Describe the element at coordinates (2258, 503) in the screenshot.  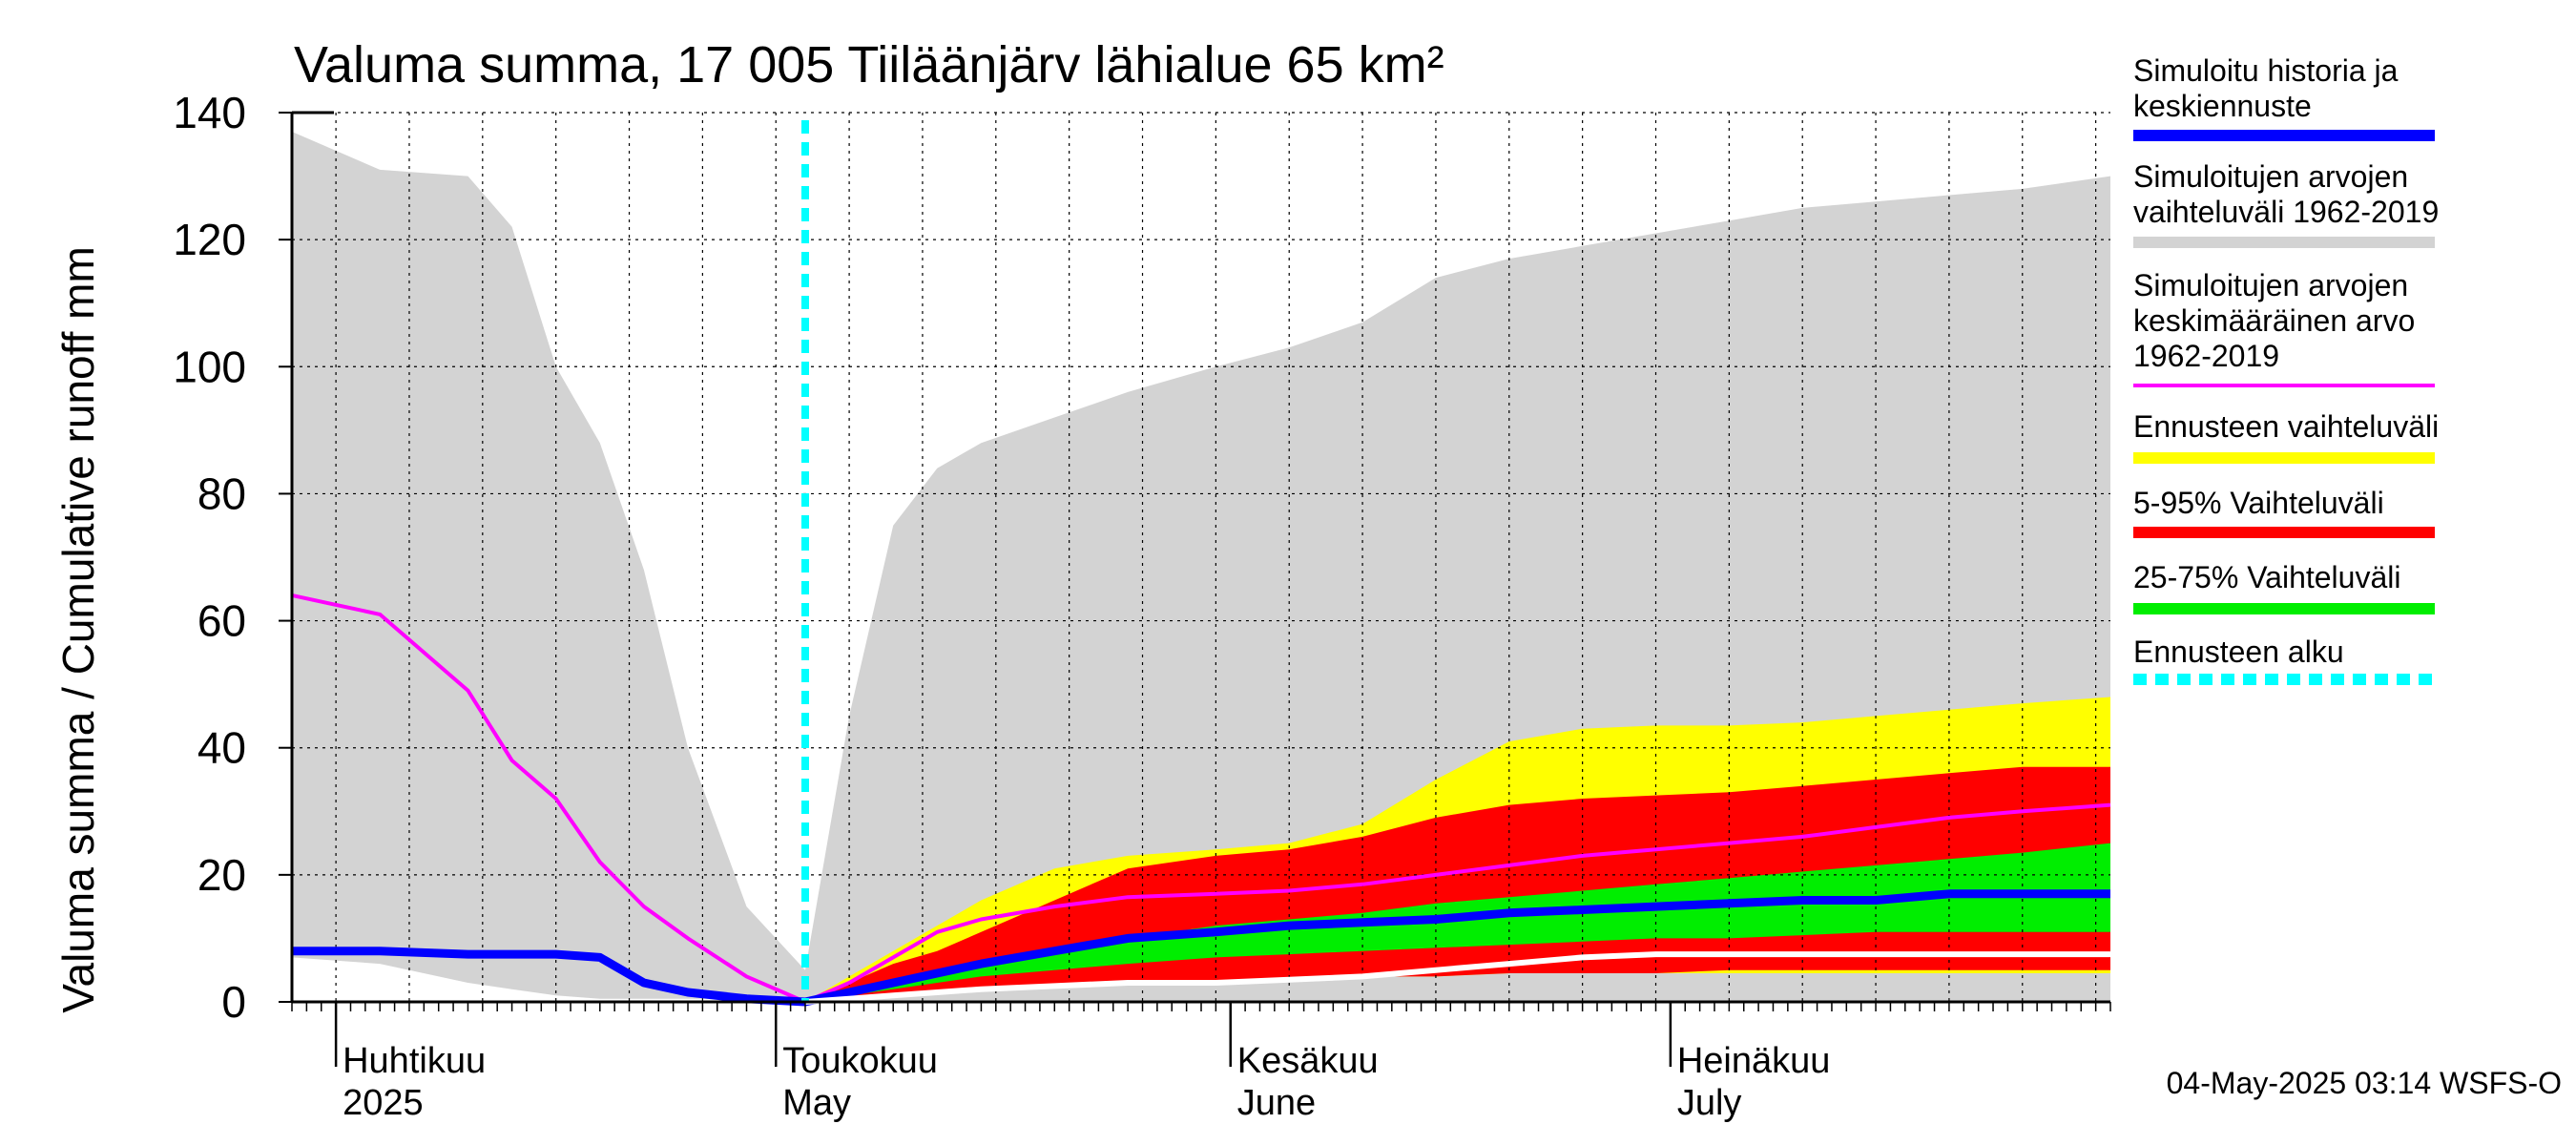
I see `legend-label: 5-95% Vaihteluväli` at that location.